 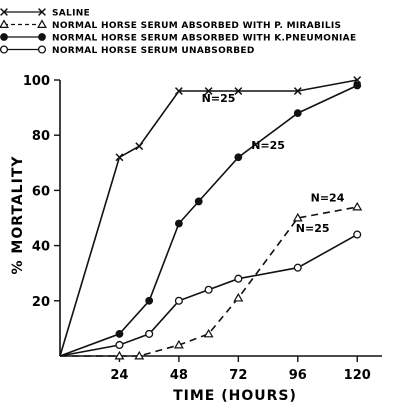 What do you see at coordinates (41, 136) in the screenshot?
I see `y-tick-label: 80` at bounding box center [41, 136].